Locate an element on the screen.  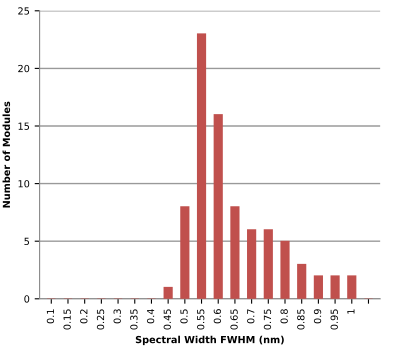
x-tick-label: 0.7 is located at coordinates (250, 316).